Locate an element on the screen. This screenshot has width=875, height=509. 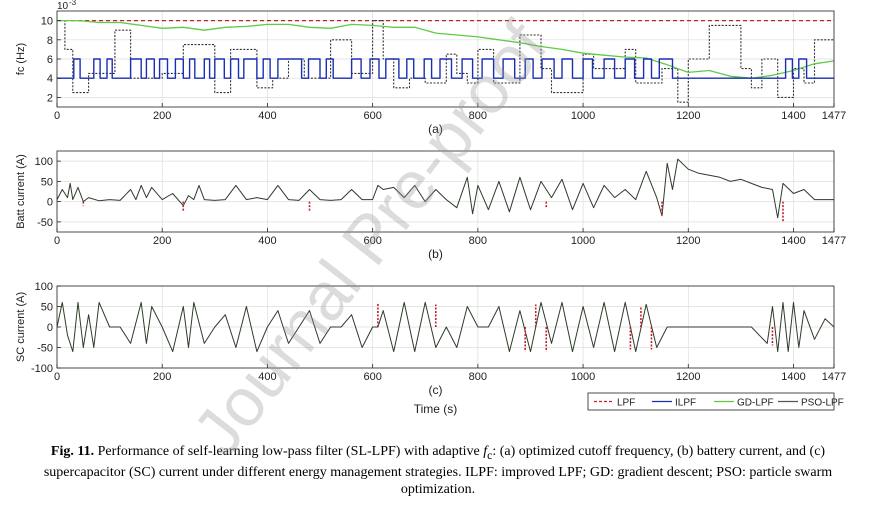
axes-box-b is located at coordinates (445, 191).